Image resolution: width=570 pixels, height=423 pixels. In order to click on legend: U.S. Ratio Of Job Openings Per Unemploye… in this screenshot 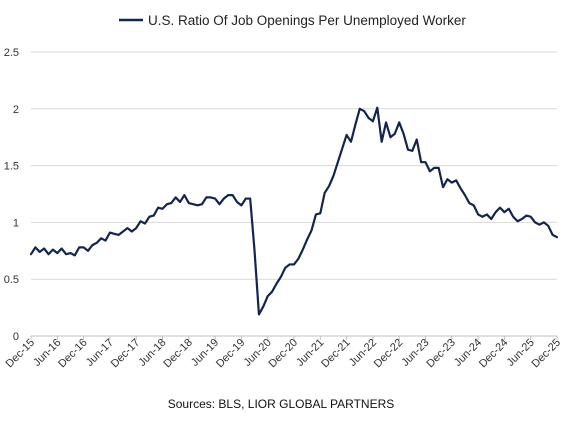, I will do `click(292, 20)`.